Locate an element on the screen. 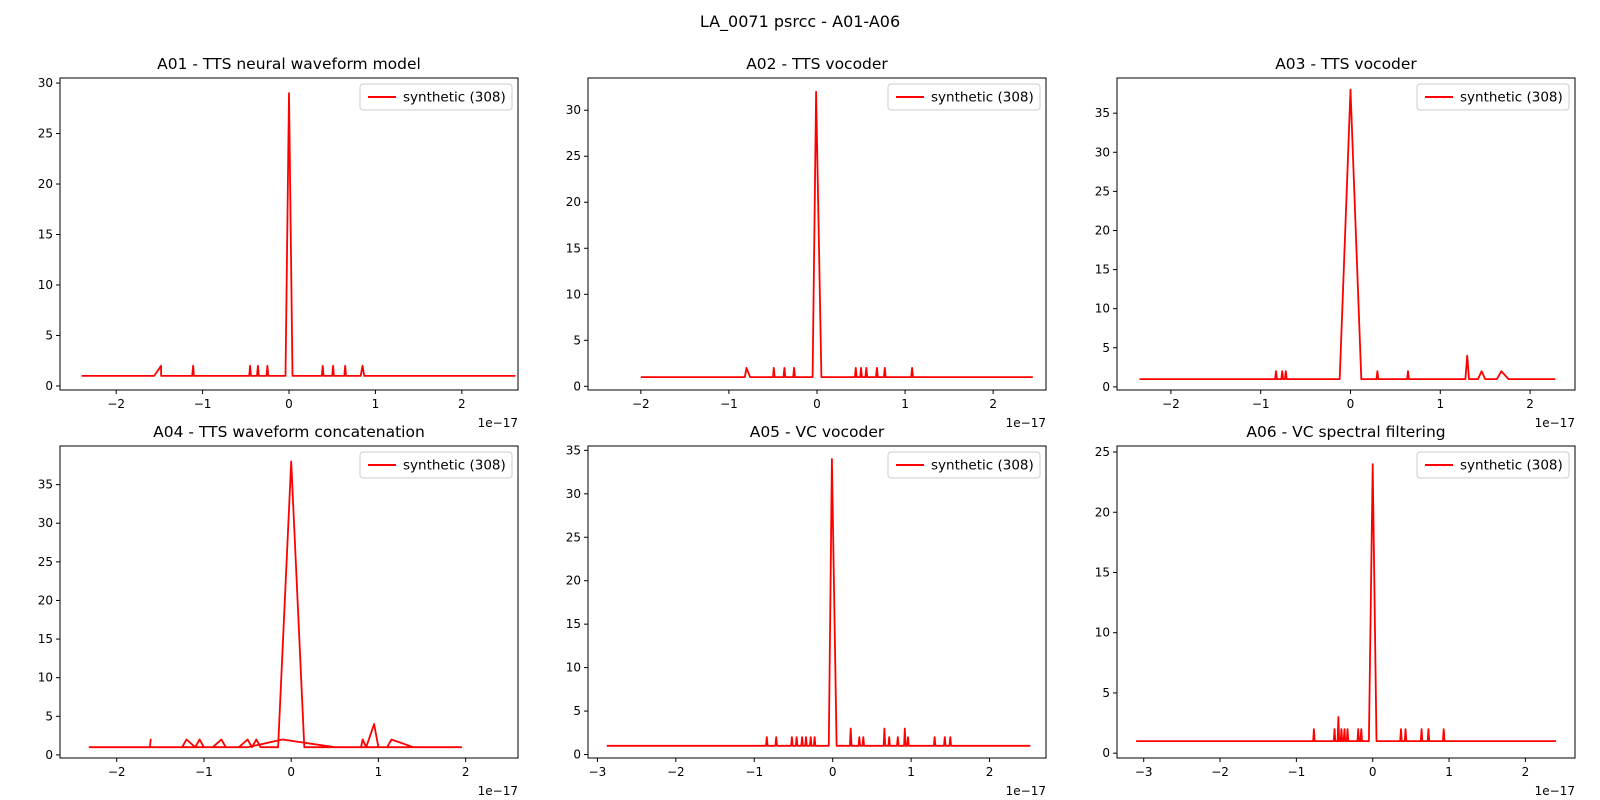 The image size is (1600, 800). subplot-title: A03 - TTS vocoder is located at coordinates (1346, 64).